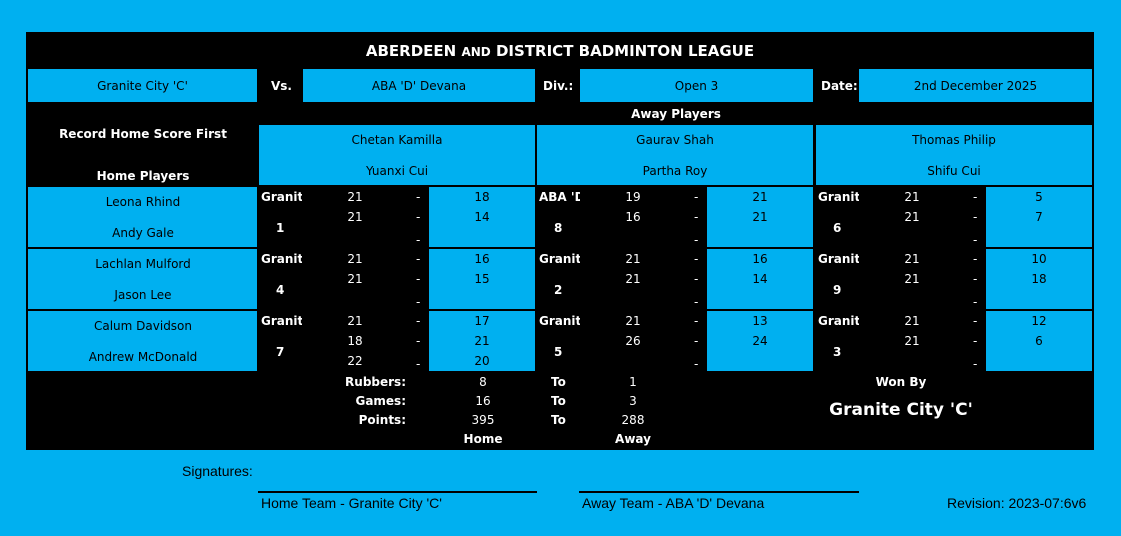 The image size is (1121, 536). Describe the element at coordinates (482, 321) in the screenshot. I see `away-game-score: 17` at that location.